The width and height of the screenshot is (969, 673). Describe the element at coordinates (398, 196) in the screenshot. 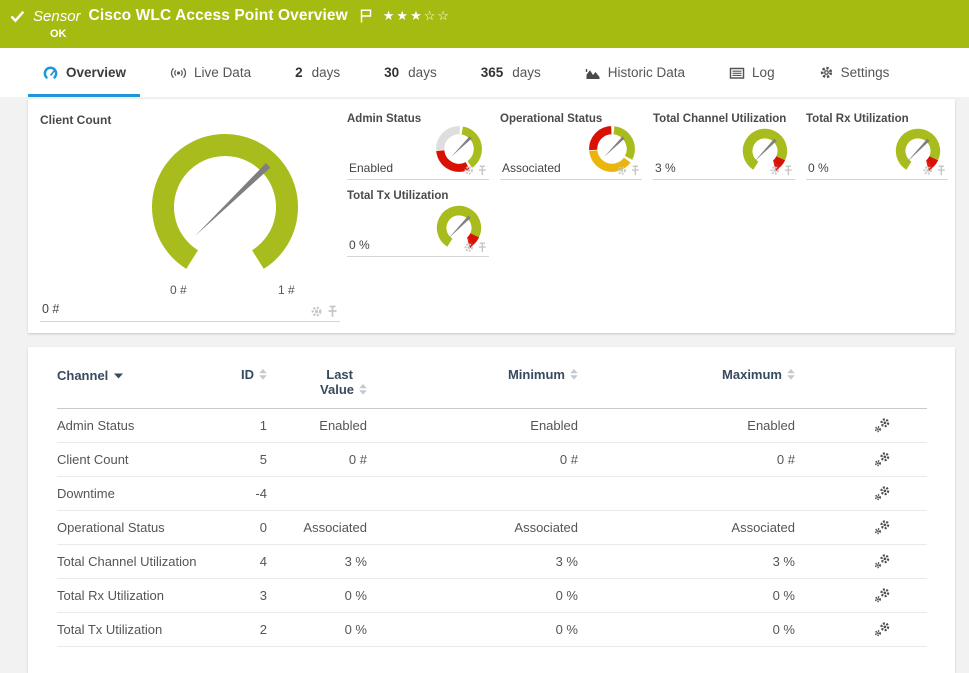

I see `total-tx-utilization-title: Total Tx Utilization` at that location.